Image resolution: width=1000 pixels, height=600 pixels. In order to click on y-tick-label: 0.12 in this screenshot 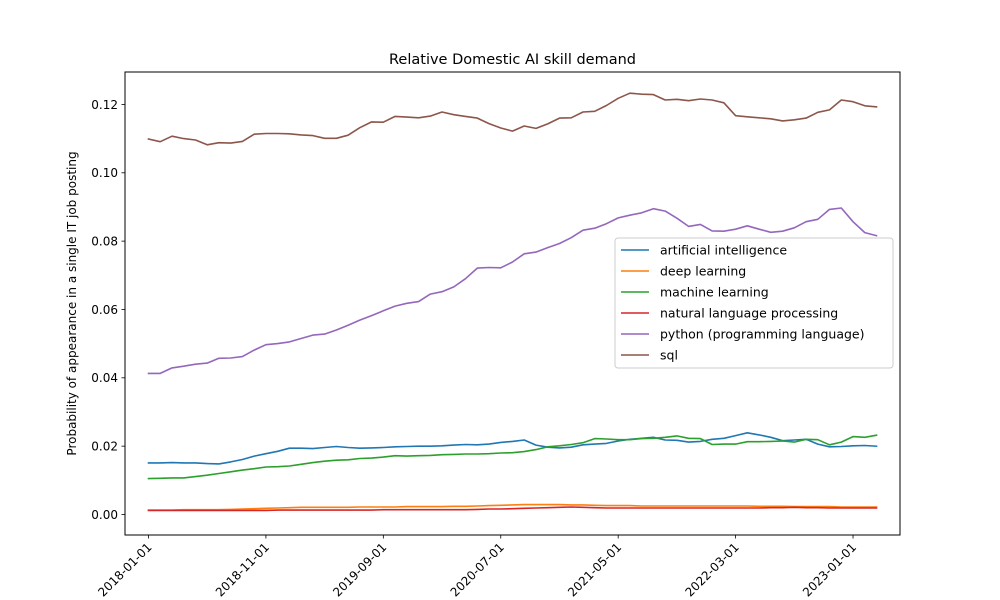, I will do `click(104, 105)`.